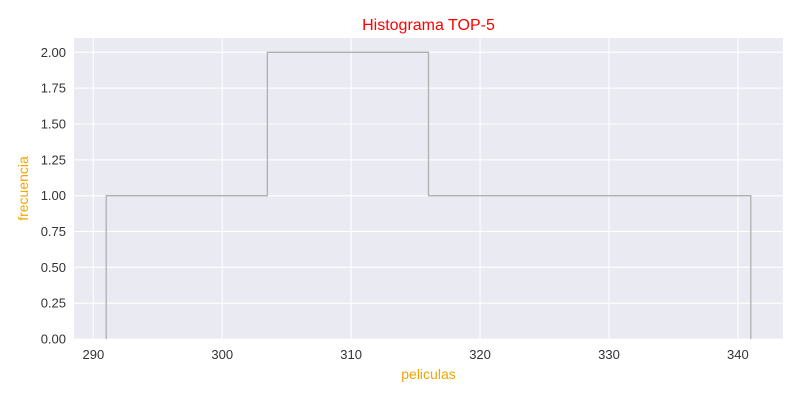 The image size is (800, 400). I want to click on y-tick-label: 1.25, so click(53, 159).